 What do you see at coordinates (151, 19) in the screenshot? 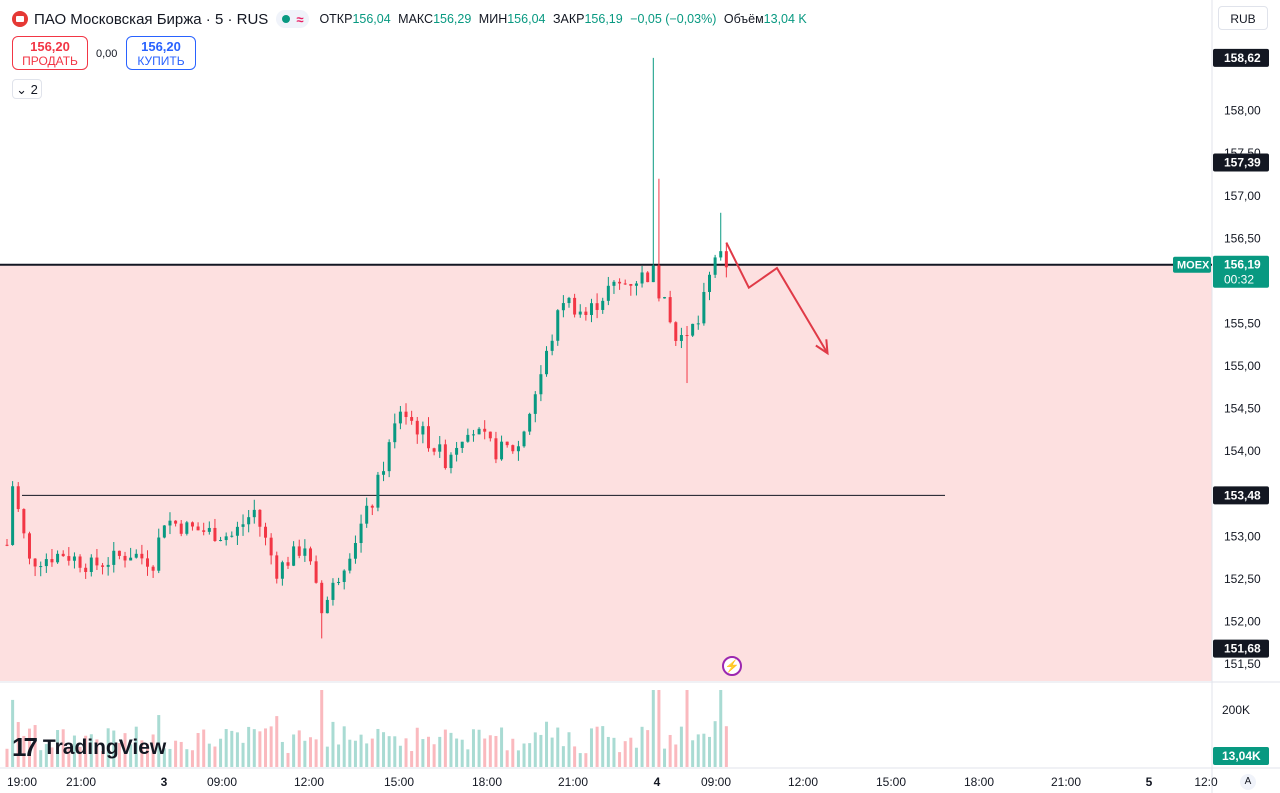
I see `symbol-title: ПАО Московская Биржа · 5 · RUS` at bounding box center [151, 19].